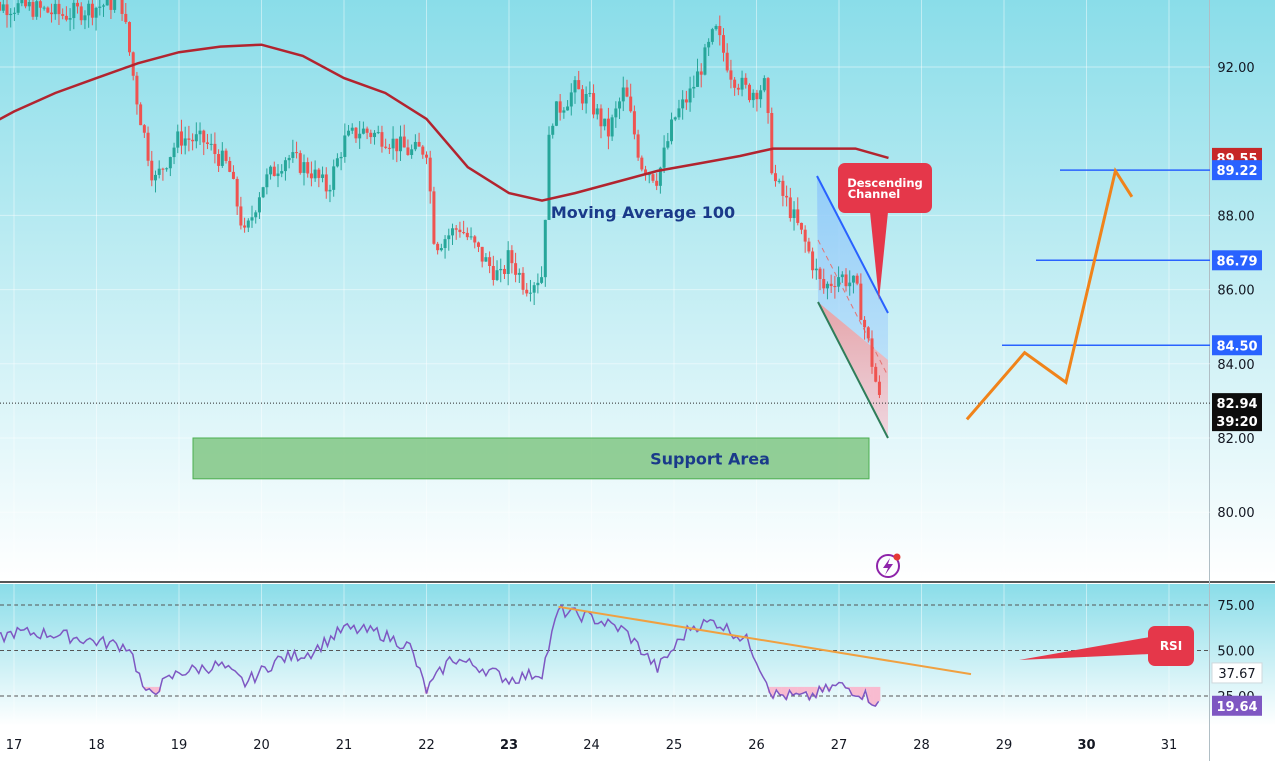 The image size is (1275, 761). What do you see at coordinates (1236, 346) in the screenshot?
I see `price-marker-label: 84.50` at bounding box center [1236, 346].